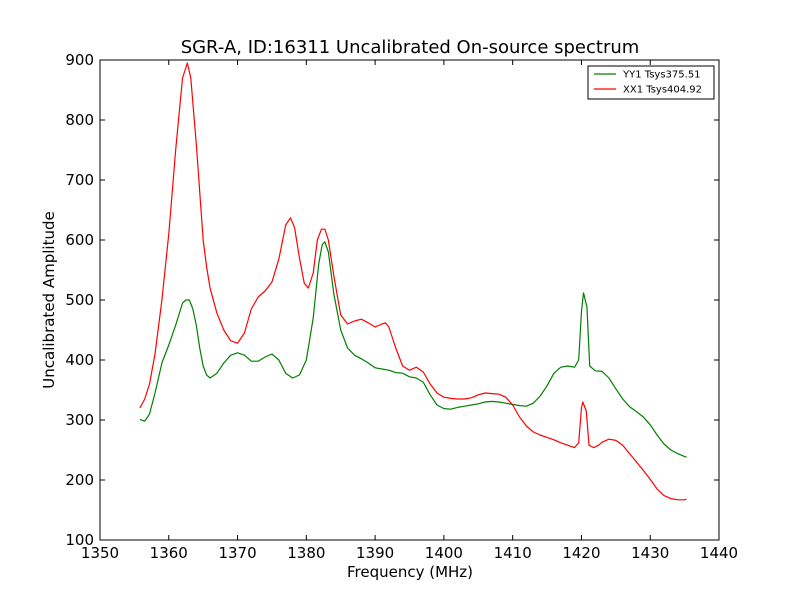 The height and width of the screenshot is (600, 800). Describe the element at coordinates (444, 553) in the screenshot. I see `x-tick-label: 1400` at that location.